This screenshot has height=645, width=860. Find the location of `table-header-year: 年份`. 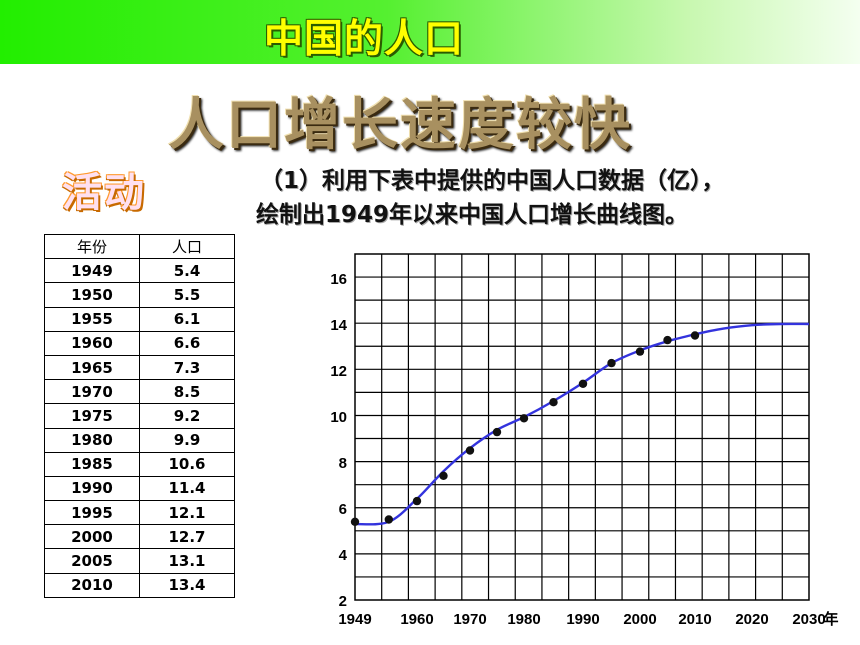

table-header-year: 年份 is located at coordinates (92, 246).